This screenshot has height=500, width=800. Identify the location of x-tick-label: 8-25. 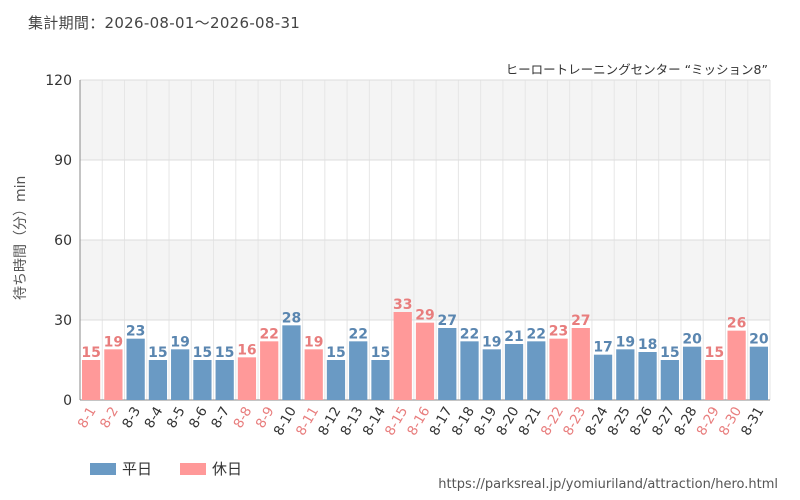
(619, 421).